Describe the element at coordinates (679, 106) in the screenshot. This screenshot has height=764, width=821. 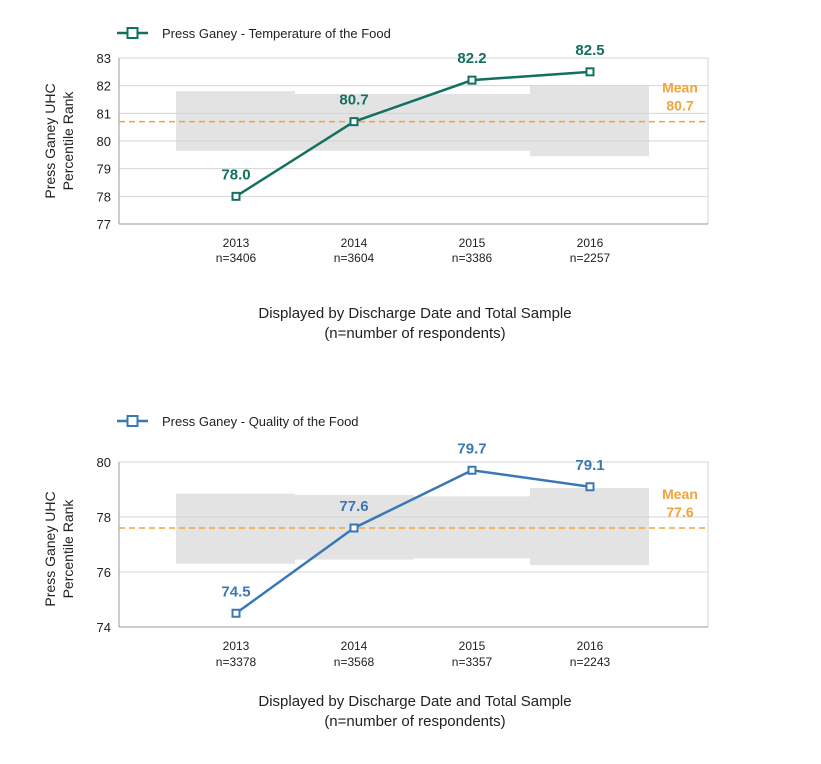
I see `mean-value-label: 80.7` at that location.